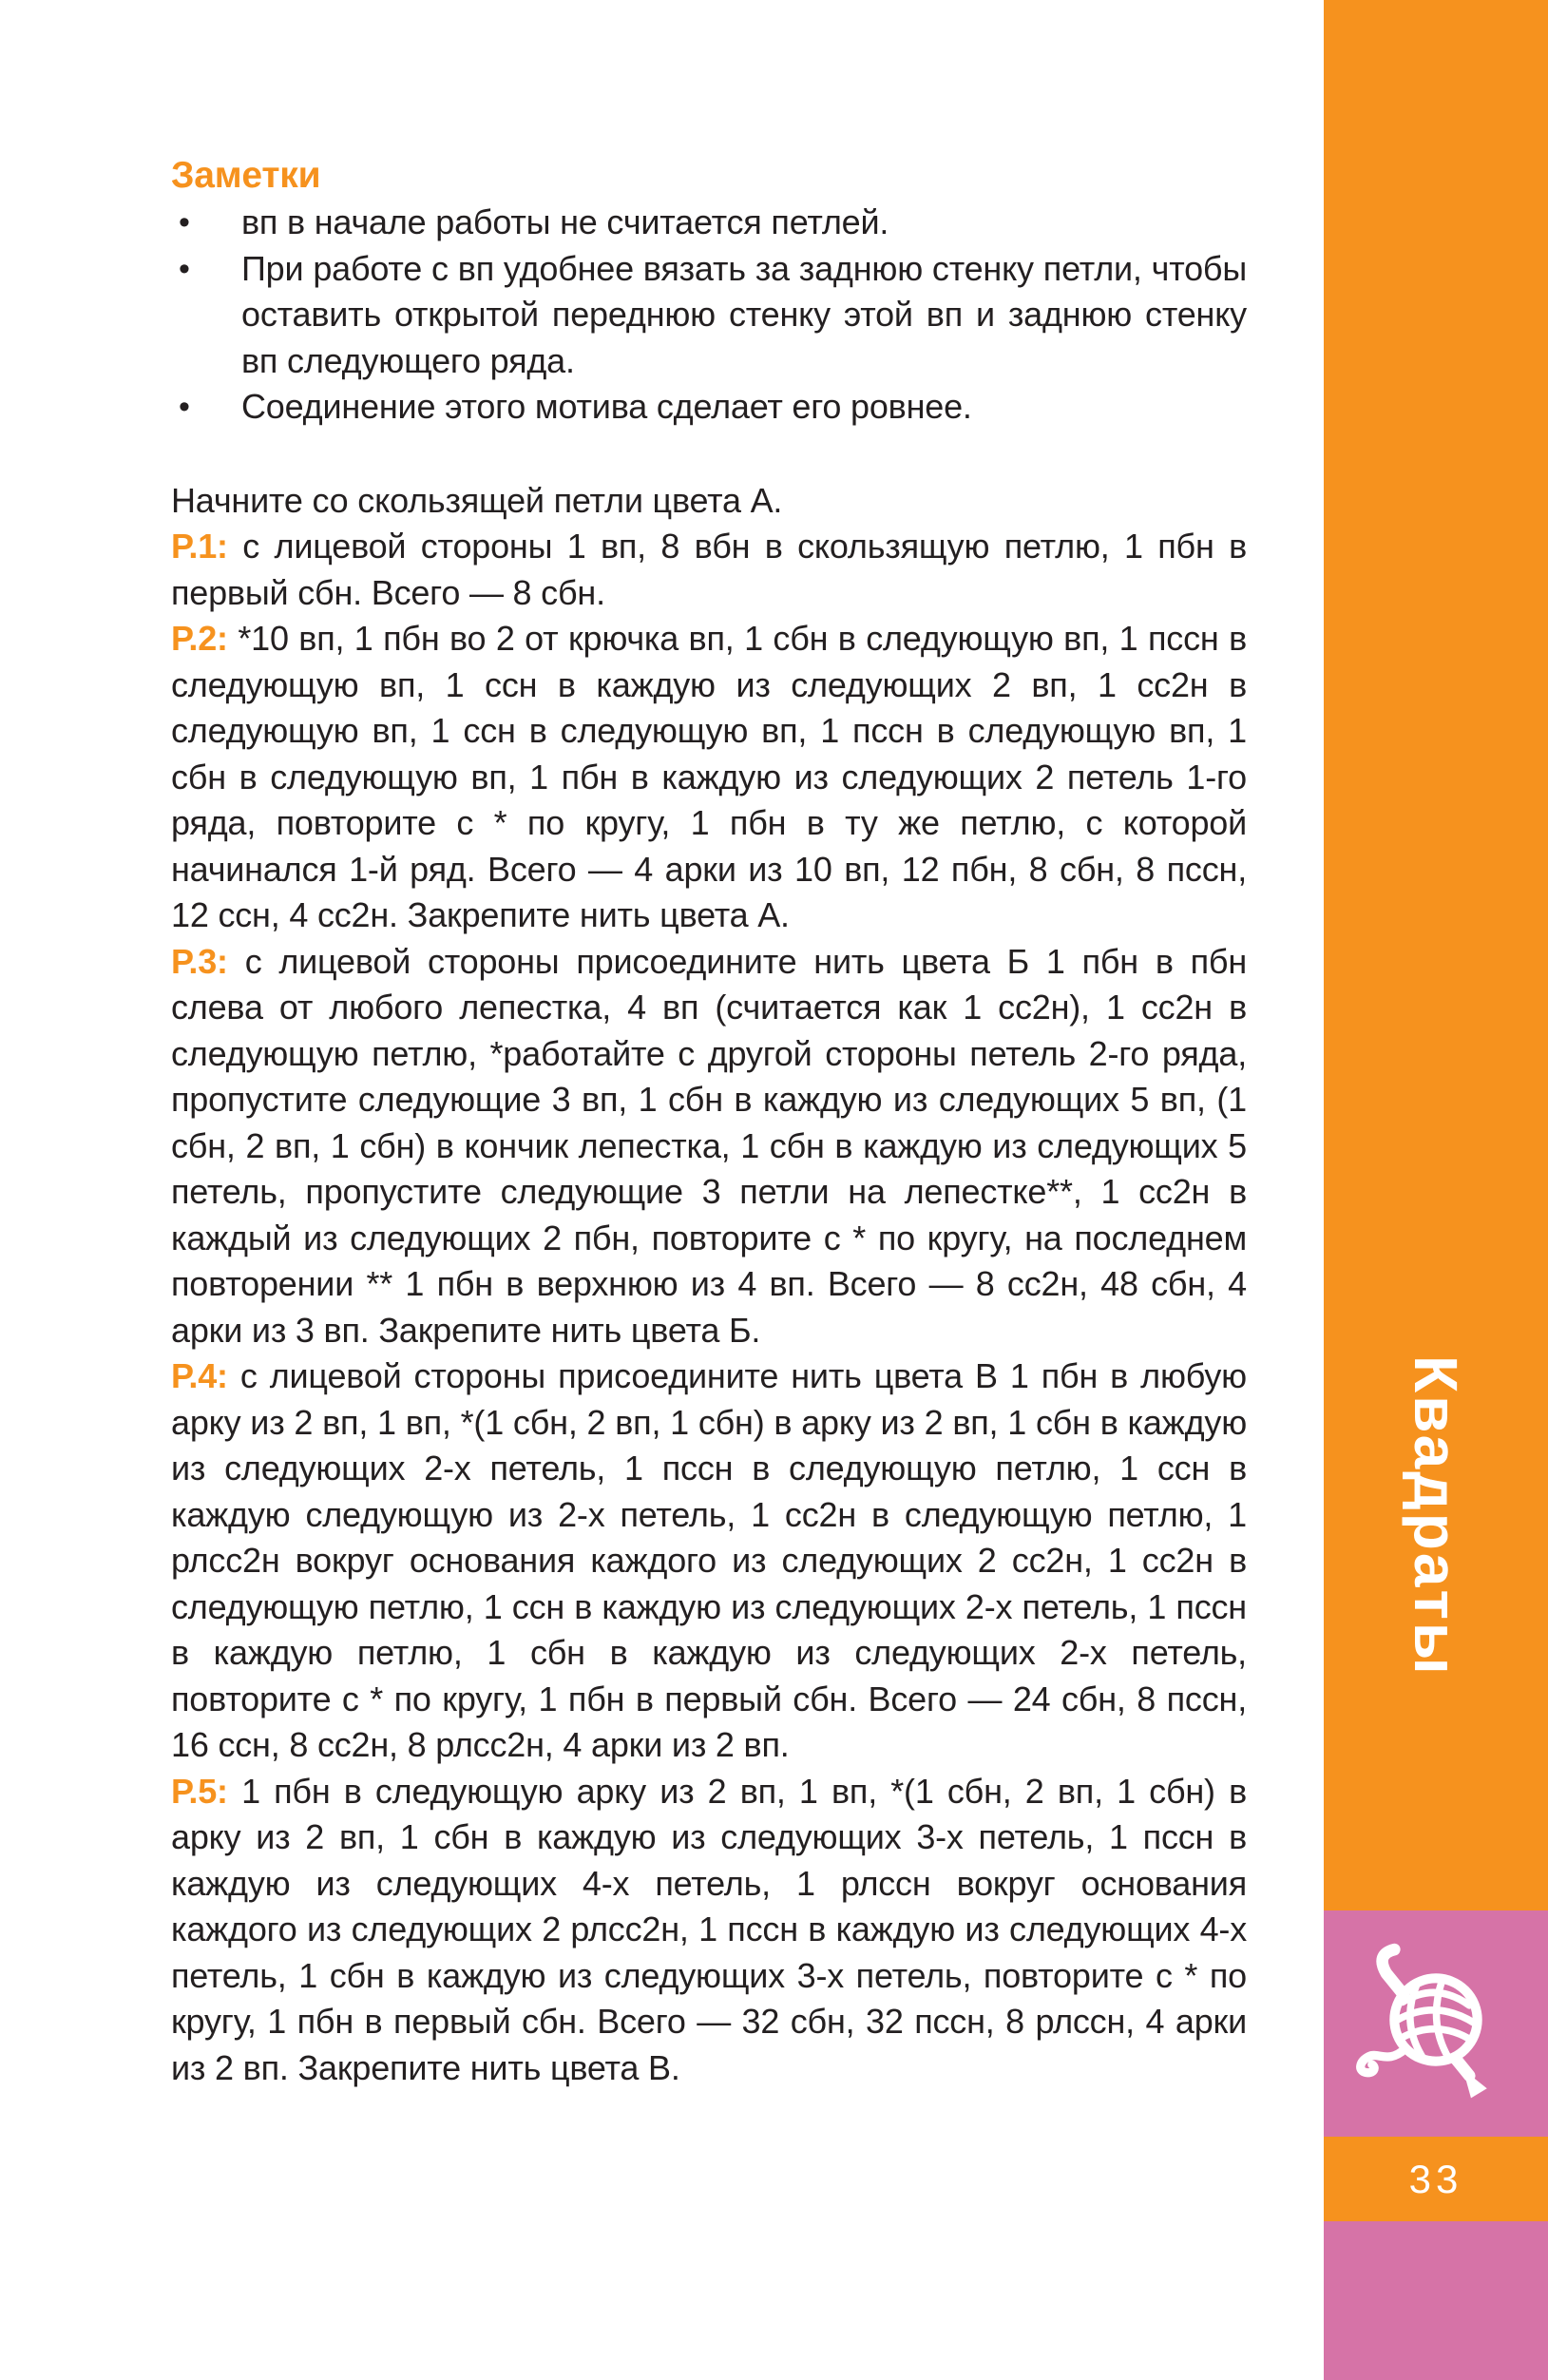 The width and height of the screenshot is (1548, 2380). I want to click on pattern-intro: Начните со скользящей петли цвета А., so click(477, 500).